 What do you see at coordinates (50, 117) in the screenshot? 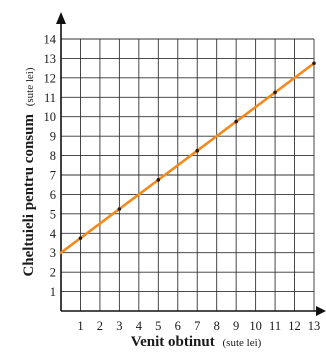
I see `y-tick-label: 10` at bounding box center [50, 117].